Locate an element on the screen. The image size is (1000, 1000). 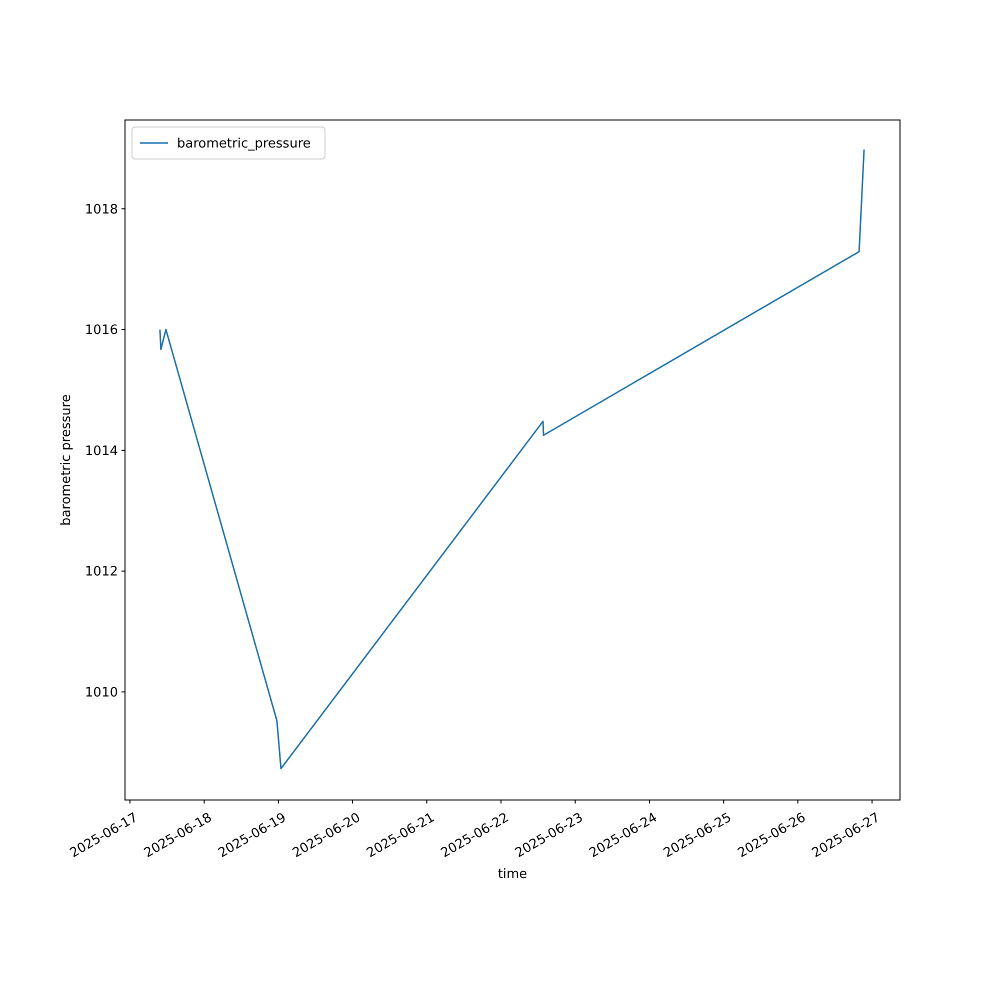
y-tick-label: 1018 is located at coordinates (101, 210).